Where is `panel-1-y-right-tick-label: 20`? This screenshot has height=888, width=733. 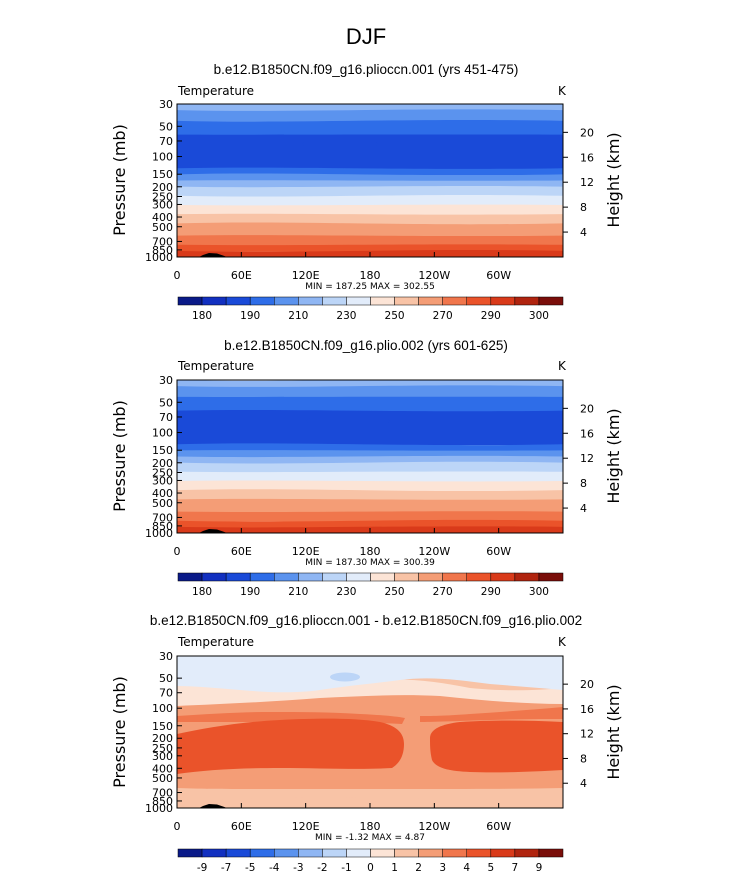 panel-1-y-right-tick-label: 20 is located at coordinates (587, 132).